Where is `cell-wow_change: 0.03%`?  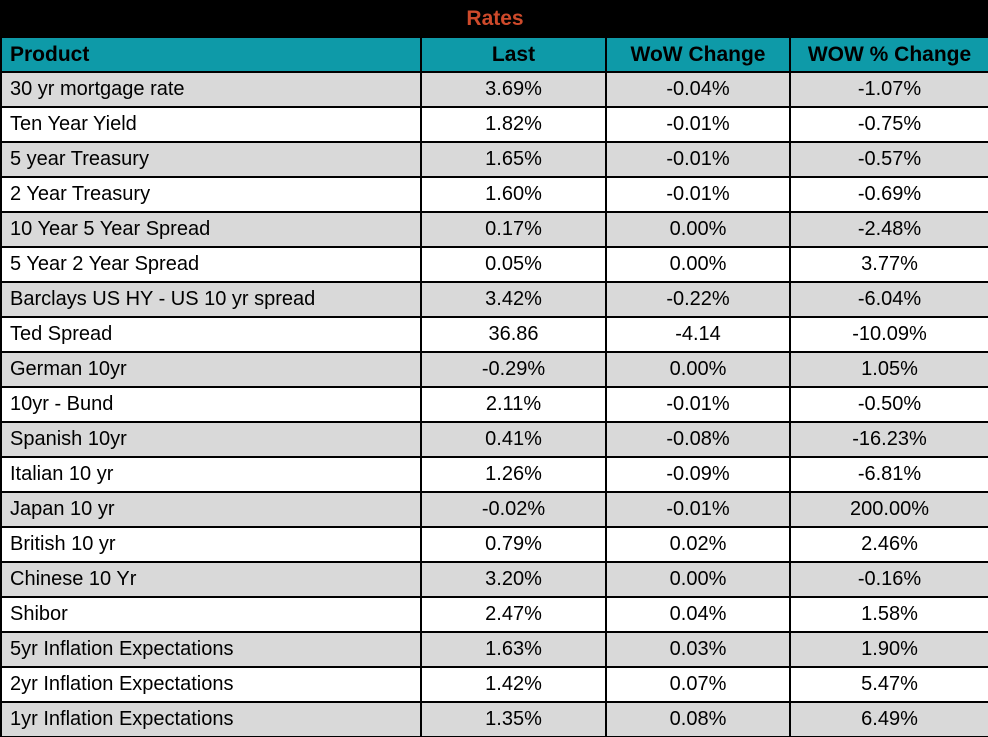 cell-wow_change: 0.03% is located at coordinates (698, 649).